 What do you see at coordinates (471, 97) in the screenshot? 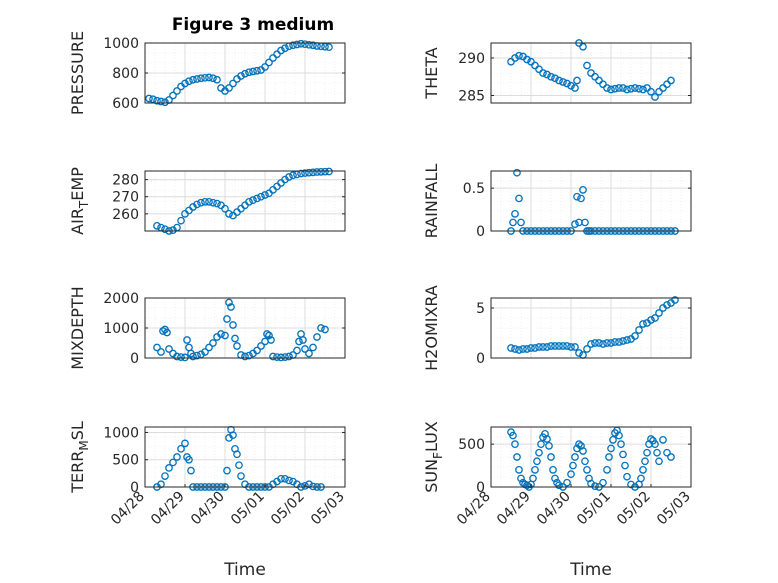
I see `axes-theta-ytick-label: 285` at bounding box center [471, 97].